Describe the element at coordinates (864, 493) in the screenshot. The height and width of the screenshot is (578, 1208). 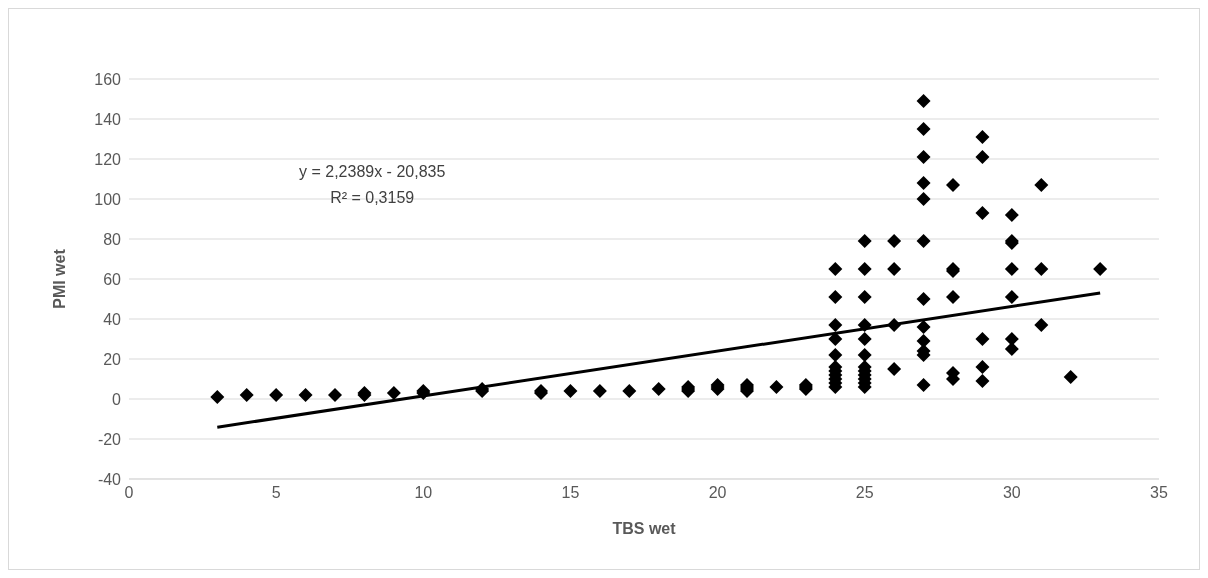
I see `x-tick-label: 25` at that location.